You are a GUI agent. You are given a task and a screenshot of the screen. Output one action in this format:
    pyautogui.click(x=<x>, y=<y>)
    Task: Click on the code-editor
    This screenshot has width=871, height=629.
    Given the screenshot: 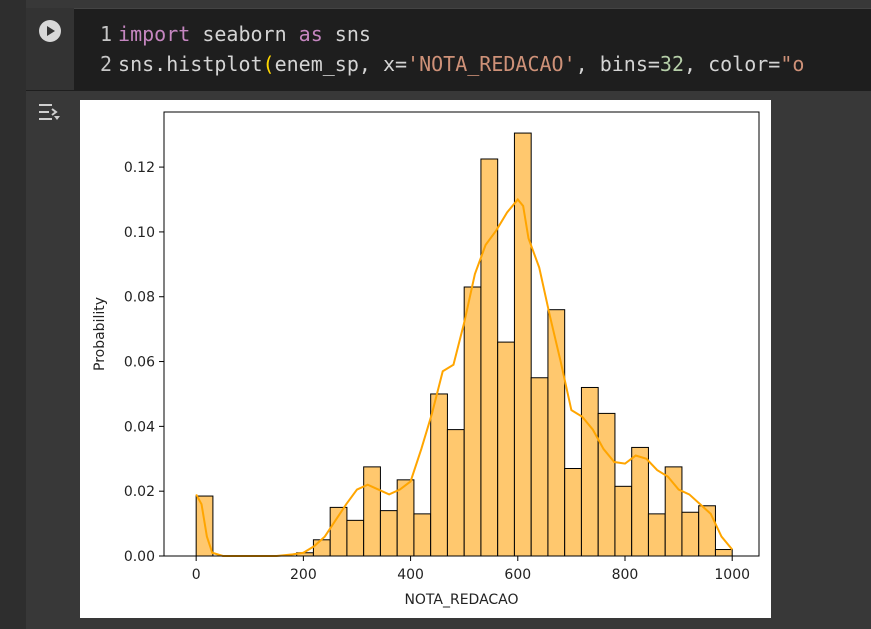 What is the action you would take?
    pyautogui.click(x=448, y=49)
    